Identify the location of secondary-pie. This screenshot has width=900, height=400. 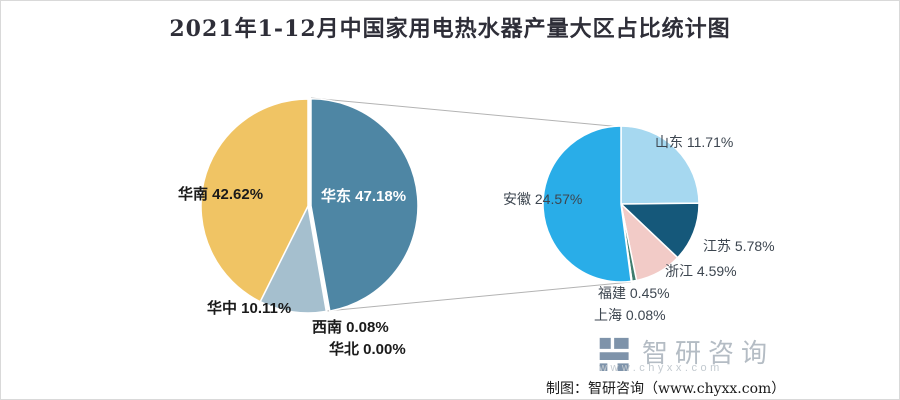
(621, 204).